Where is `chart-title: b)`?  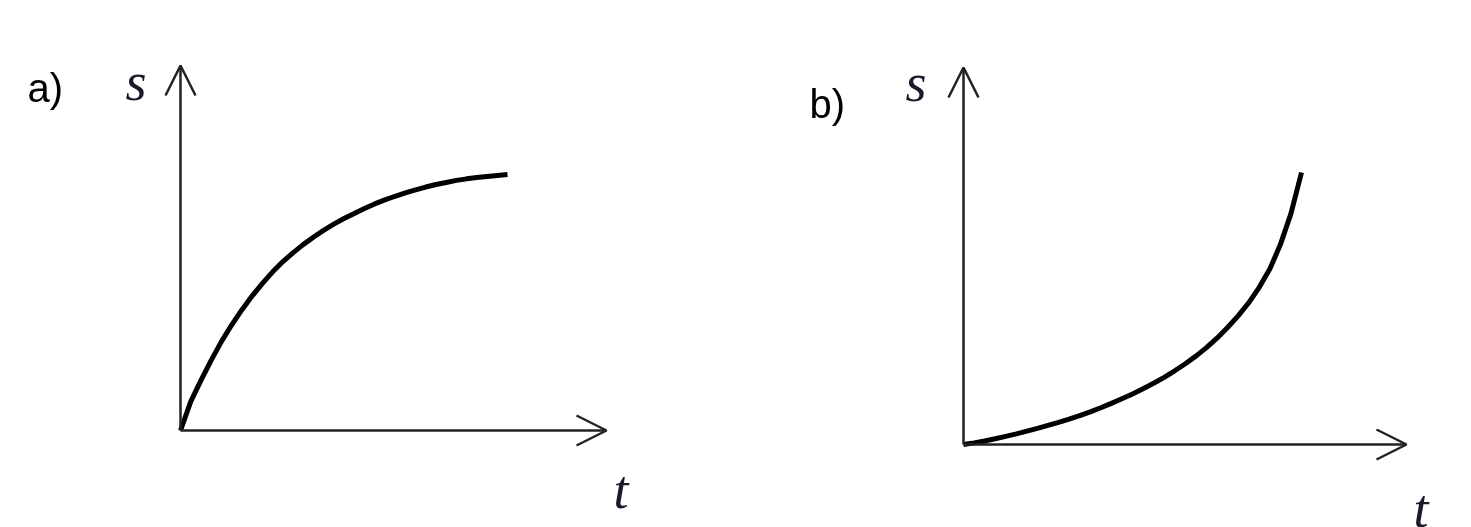
chart-title: b) is located at coordinates (827, 103).